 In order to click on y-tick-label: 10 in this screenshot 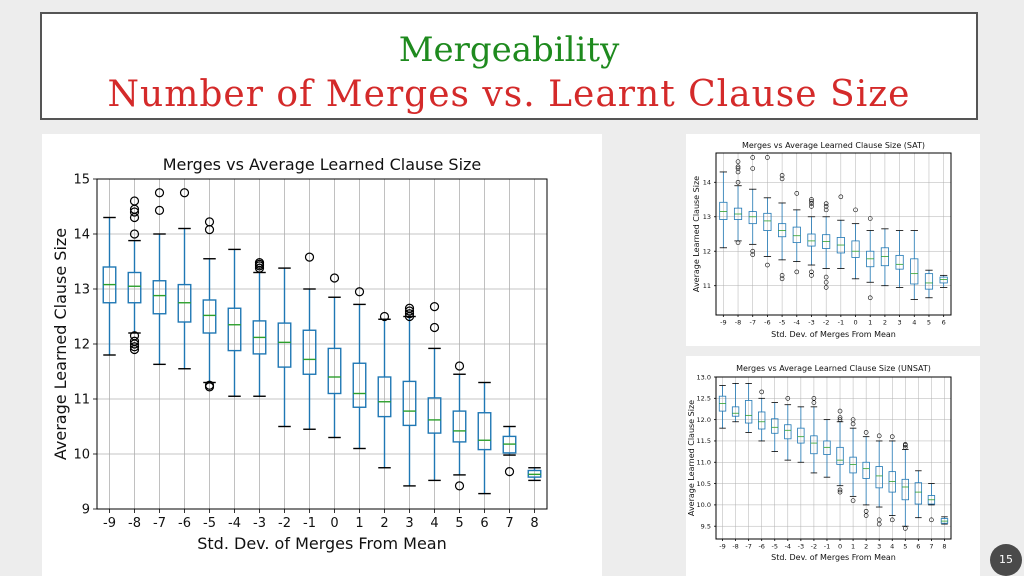, I will do `click(81, 455)`.